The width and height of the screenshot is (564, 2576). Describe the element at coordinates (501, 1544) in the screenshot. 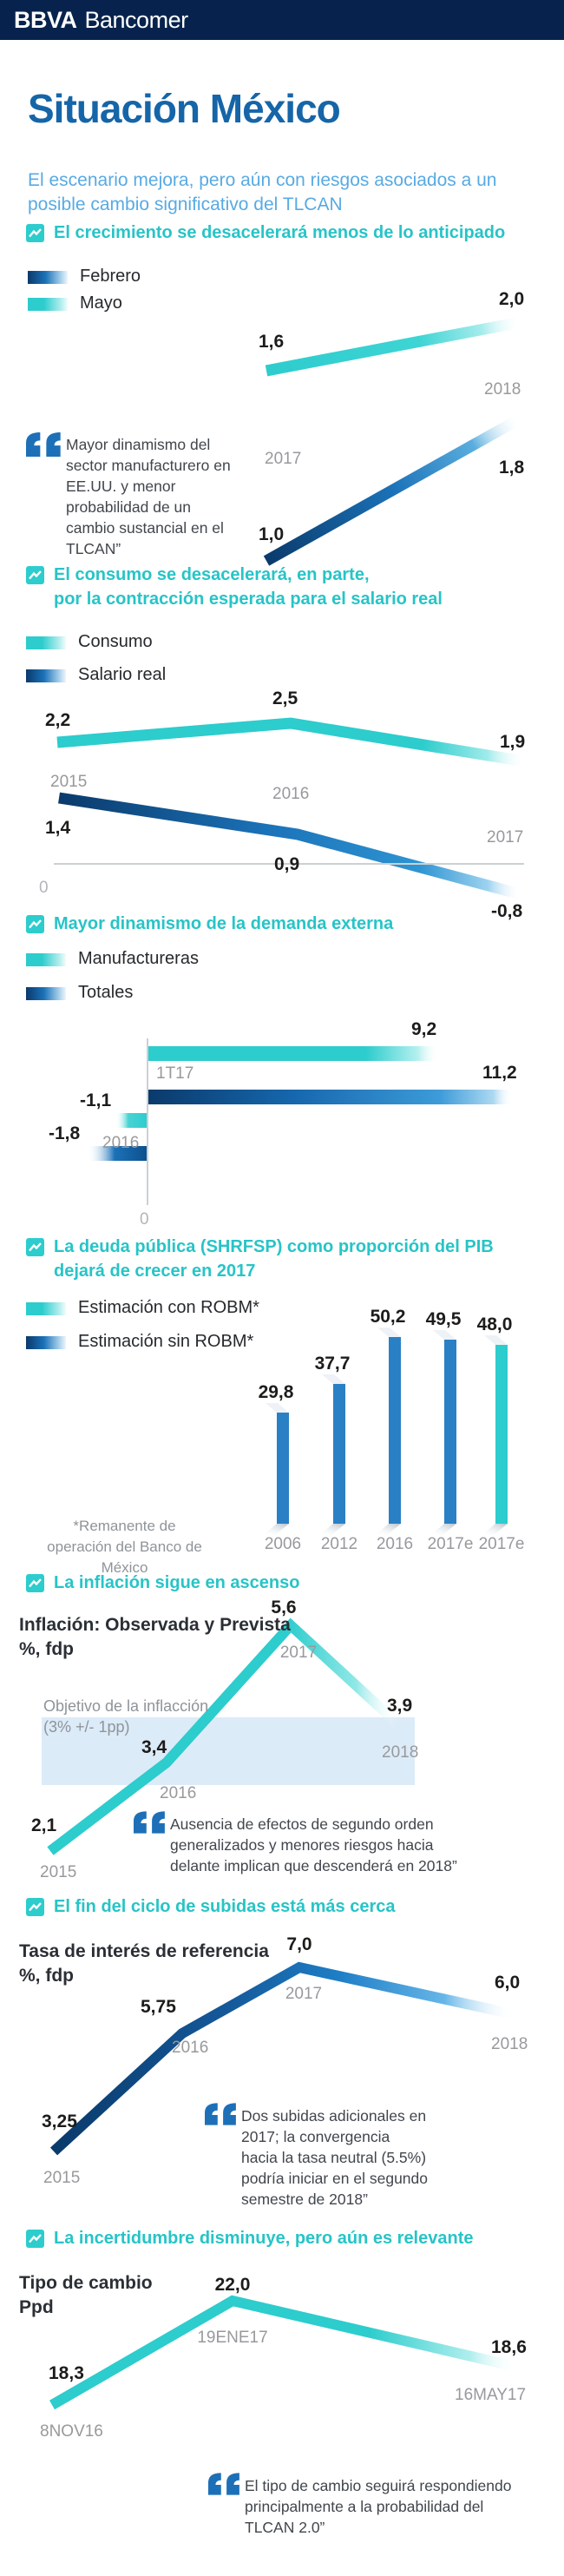

I see `debt-cat-2017e-con: 2017e` at that location.